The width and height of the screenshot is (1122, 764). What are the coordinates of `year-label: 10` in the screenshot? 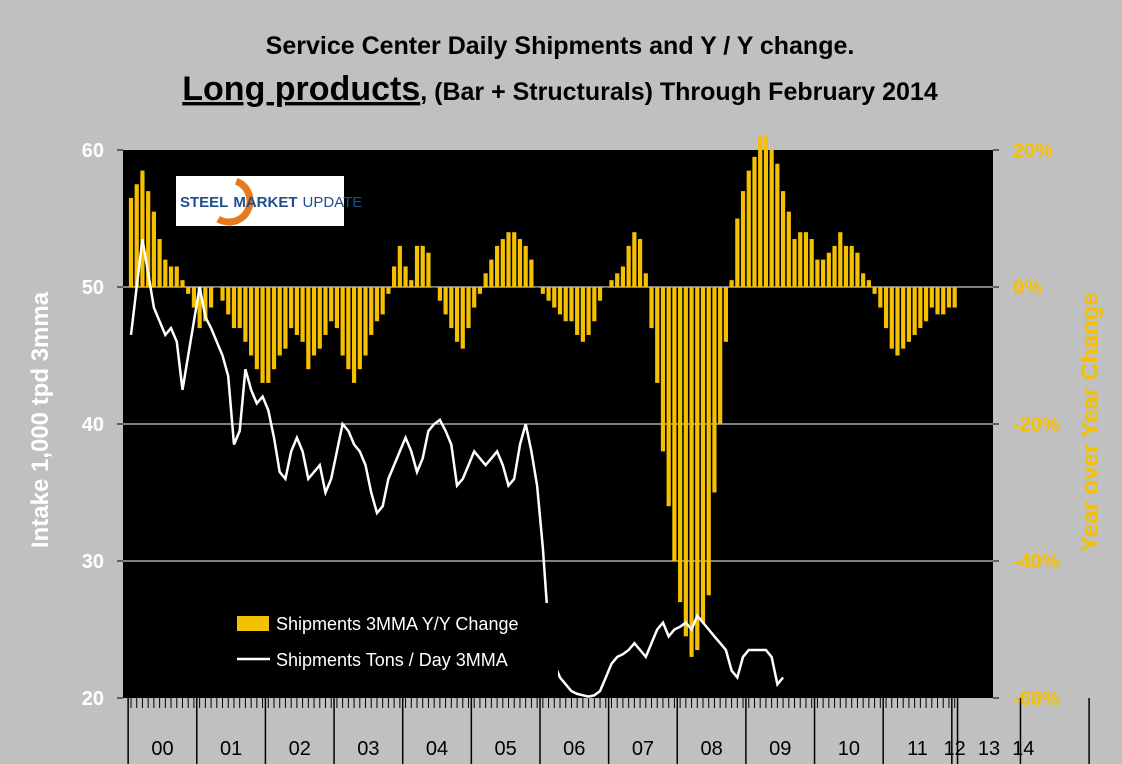 It's located at (849, 749).